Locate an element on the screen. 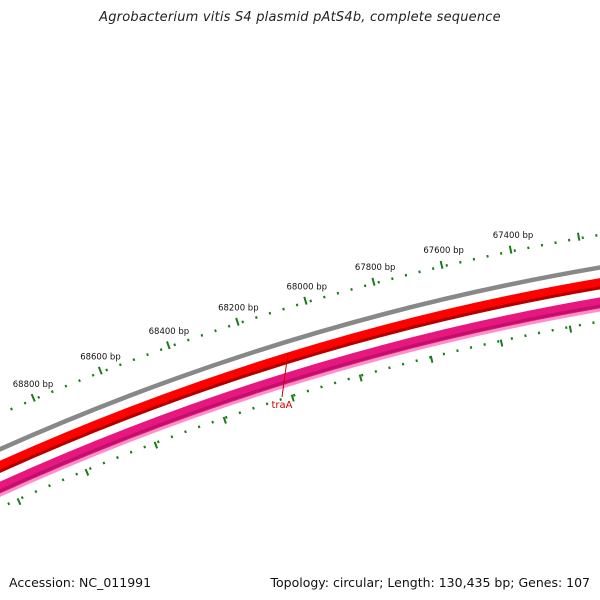 The image size is (600, 600). scale-label: 68000 bp is located at coordinates (306, 287).